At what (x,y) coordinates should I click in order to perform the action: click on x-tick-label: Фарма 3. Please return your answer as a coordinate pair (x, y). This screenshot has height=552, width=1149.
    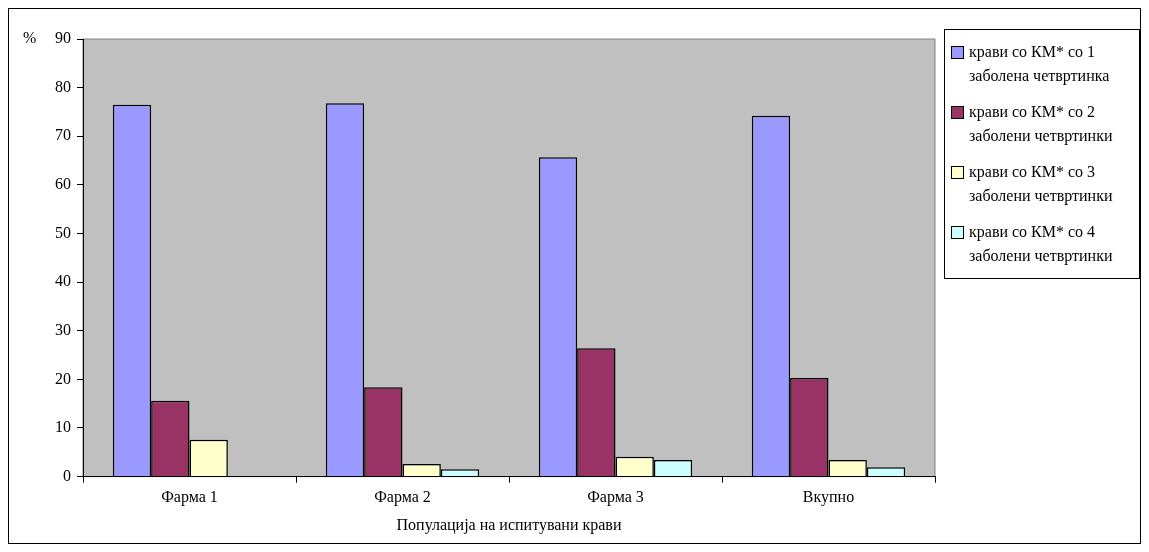
    Looking at the image, I should click on (615, 497).